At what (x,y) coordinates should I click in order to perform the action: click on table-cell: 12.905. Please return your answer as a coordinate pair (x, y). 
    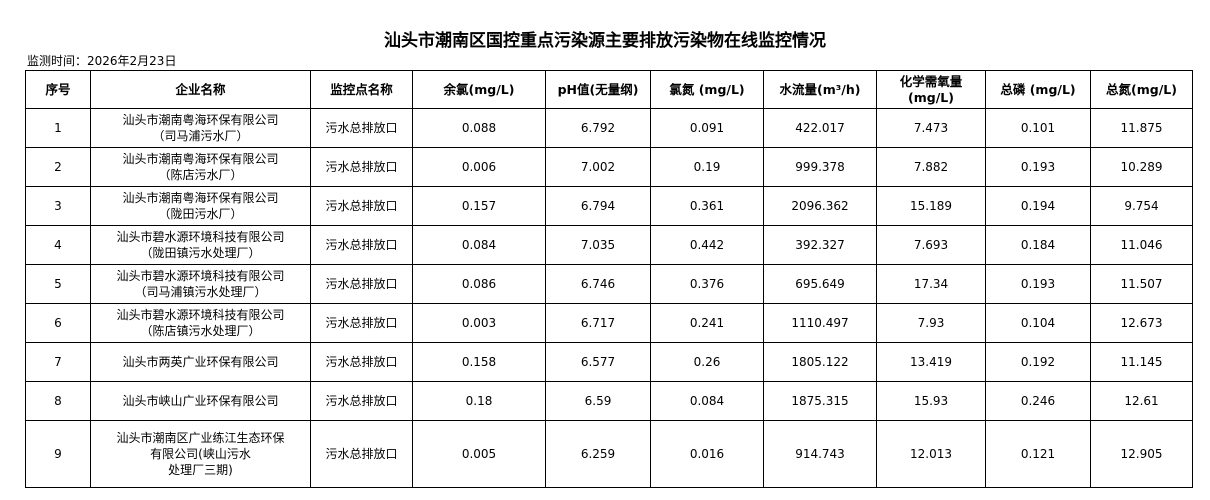
    Looking at the image, I should click on (1141, 454).